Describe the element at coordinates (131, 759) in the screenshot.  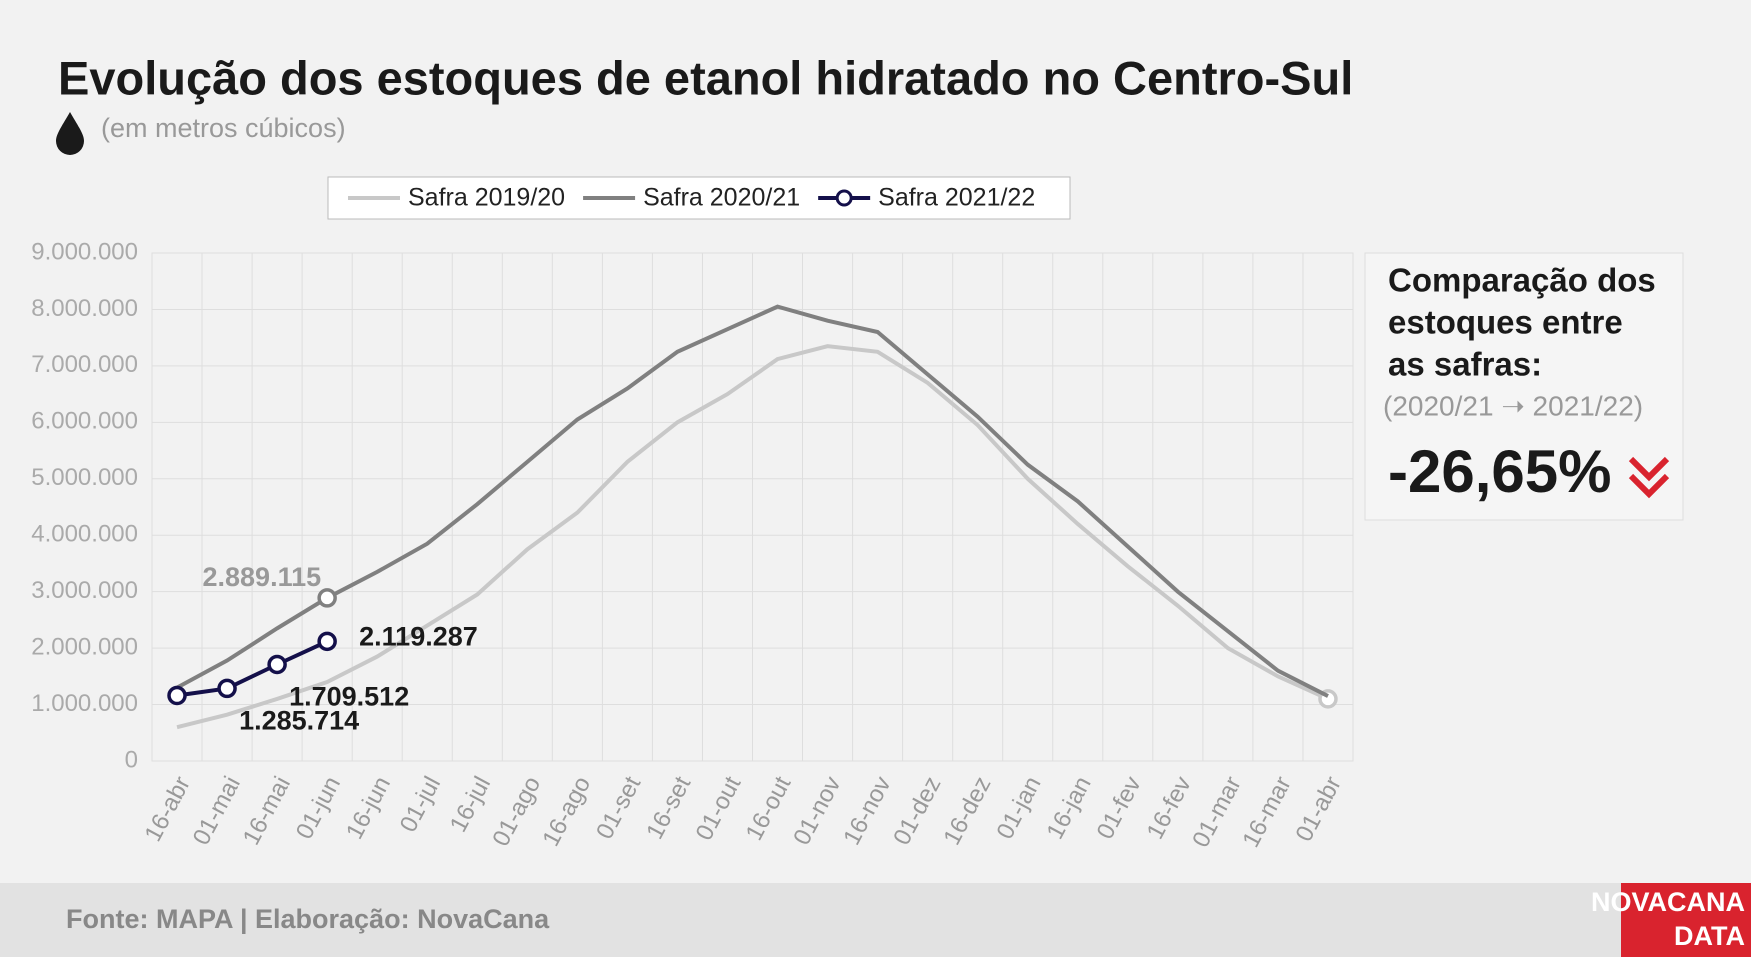
I see `y-tick-label: 0` at that location.